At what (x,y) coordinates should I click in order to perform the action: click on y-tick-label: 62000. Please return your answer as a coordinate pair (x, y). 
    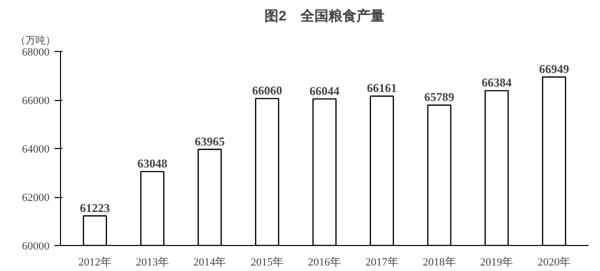
    Looking at the image, I should click on (36, 198).